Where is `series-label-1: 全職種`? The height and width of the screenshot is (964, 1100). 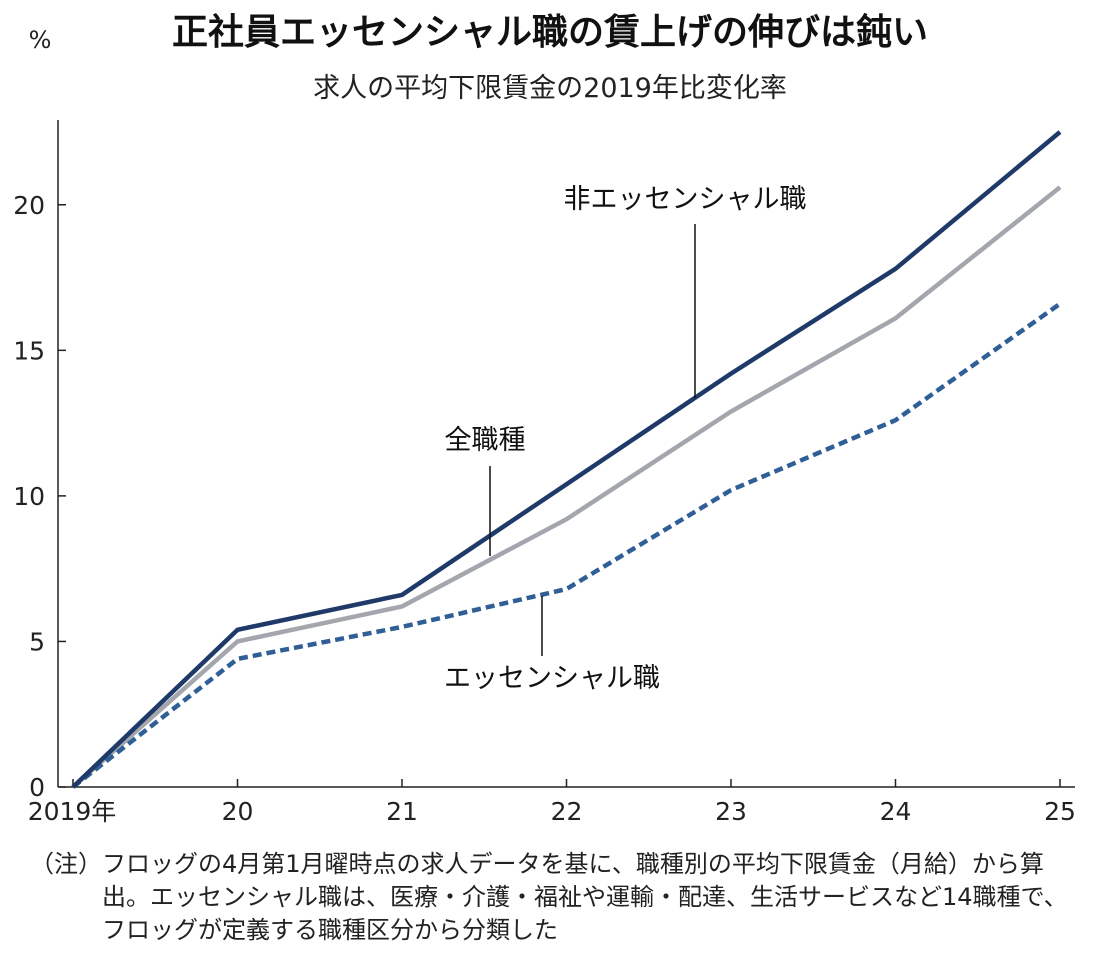
series-label-1: 全職種 is located at coordinates (485, 440).